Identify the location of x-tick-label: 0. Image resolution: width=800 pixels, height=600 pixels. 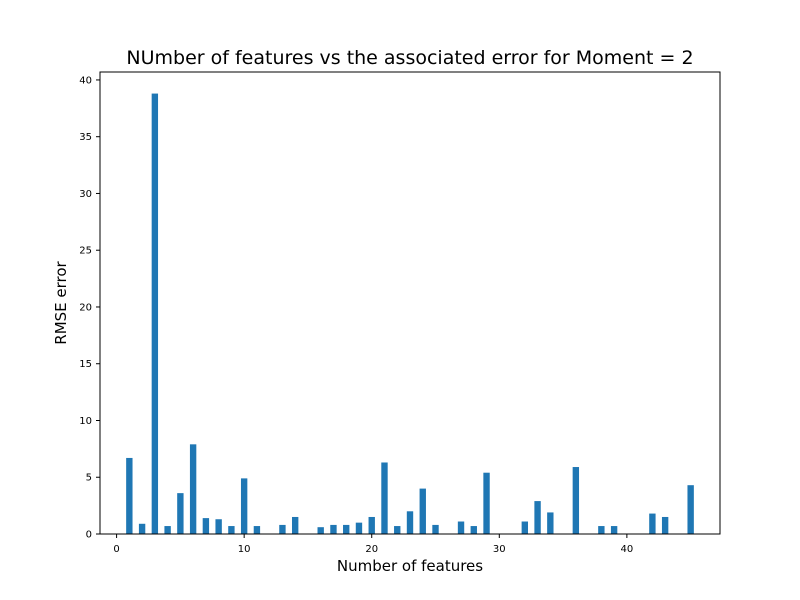
(116, 549).